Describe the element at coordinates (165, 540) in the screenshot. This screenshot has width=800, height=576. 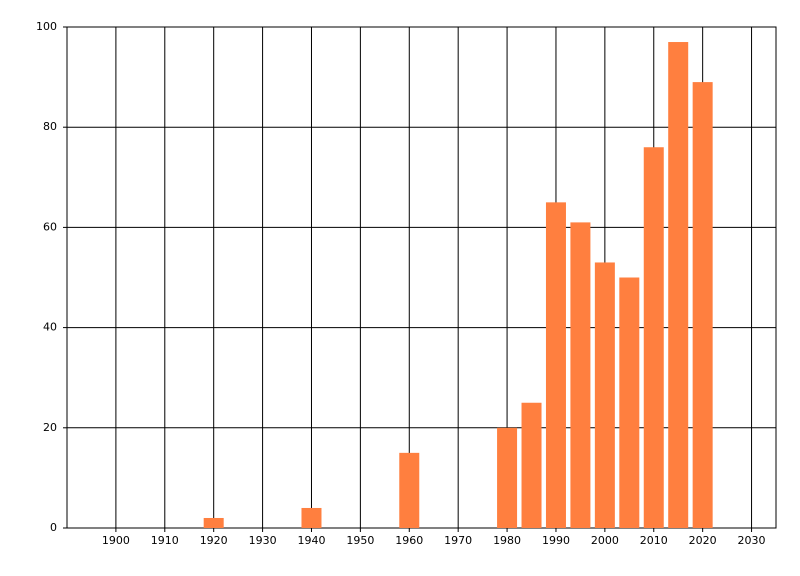
I see `x-tick-label: 1910` at that location.